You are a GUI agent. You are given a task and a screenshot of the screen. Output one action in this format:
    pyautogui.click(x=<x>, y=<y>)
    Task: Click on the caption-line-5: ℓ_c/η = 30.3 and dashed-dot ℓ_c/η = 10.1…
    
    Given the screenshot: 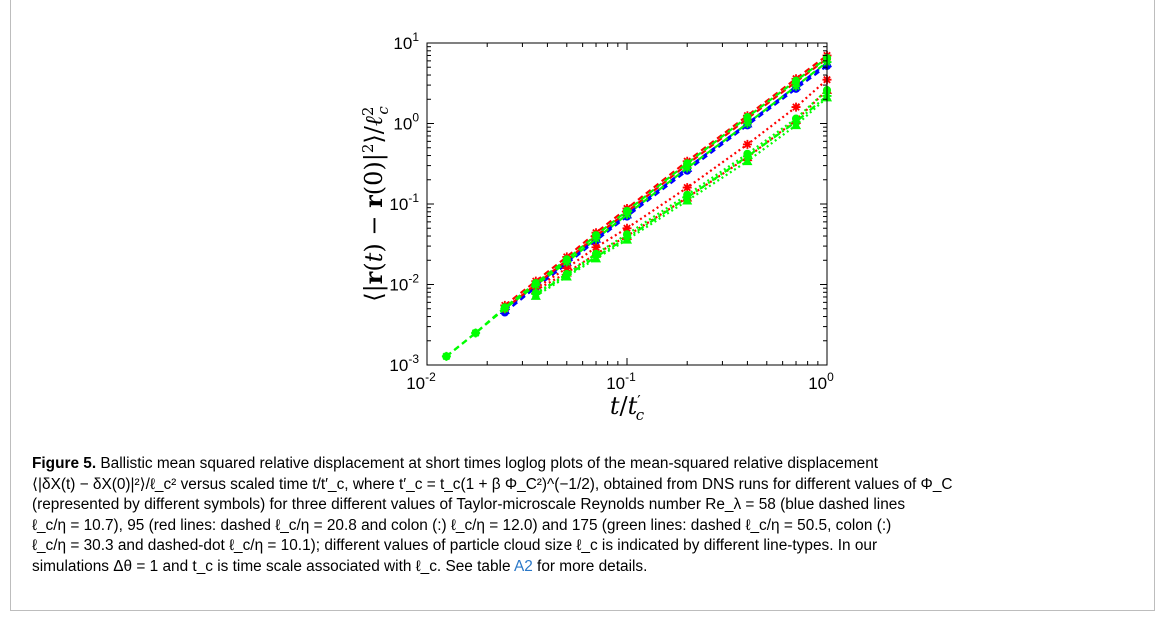 What is the action you would take?
    pyautogui.click(x=455, y=545)
    